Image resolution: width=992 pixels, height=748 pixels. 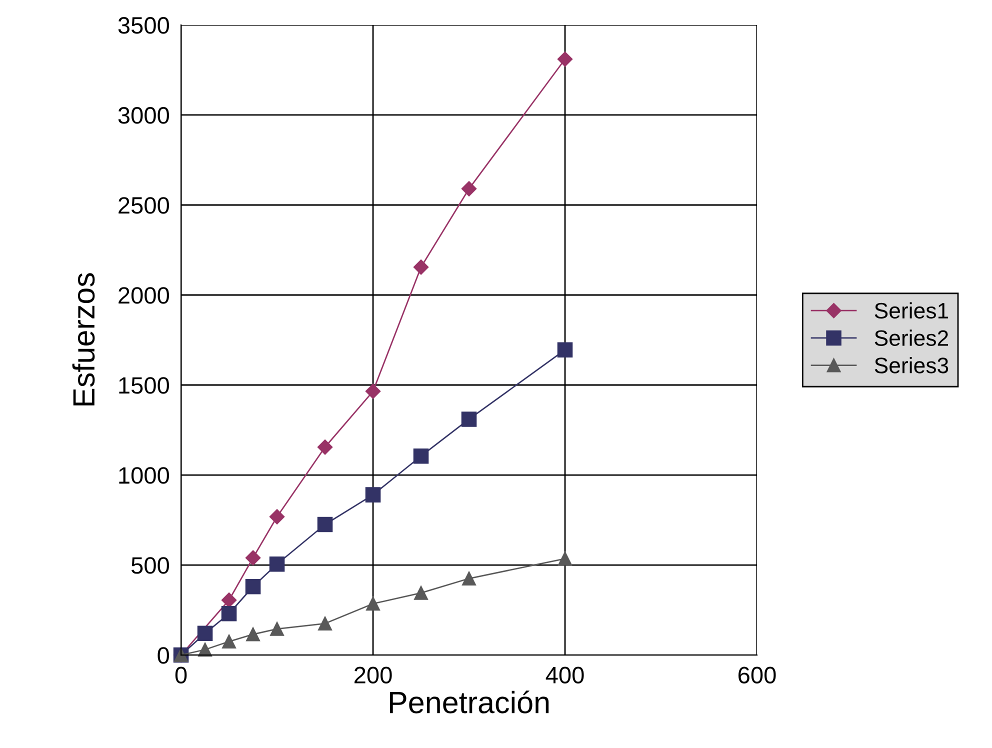 What do you see at coordinates (373, 675) in the screenshot?
I see `x-tick-label: 200` at bounding box center [373, 675].